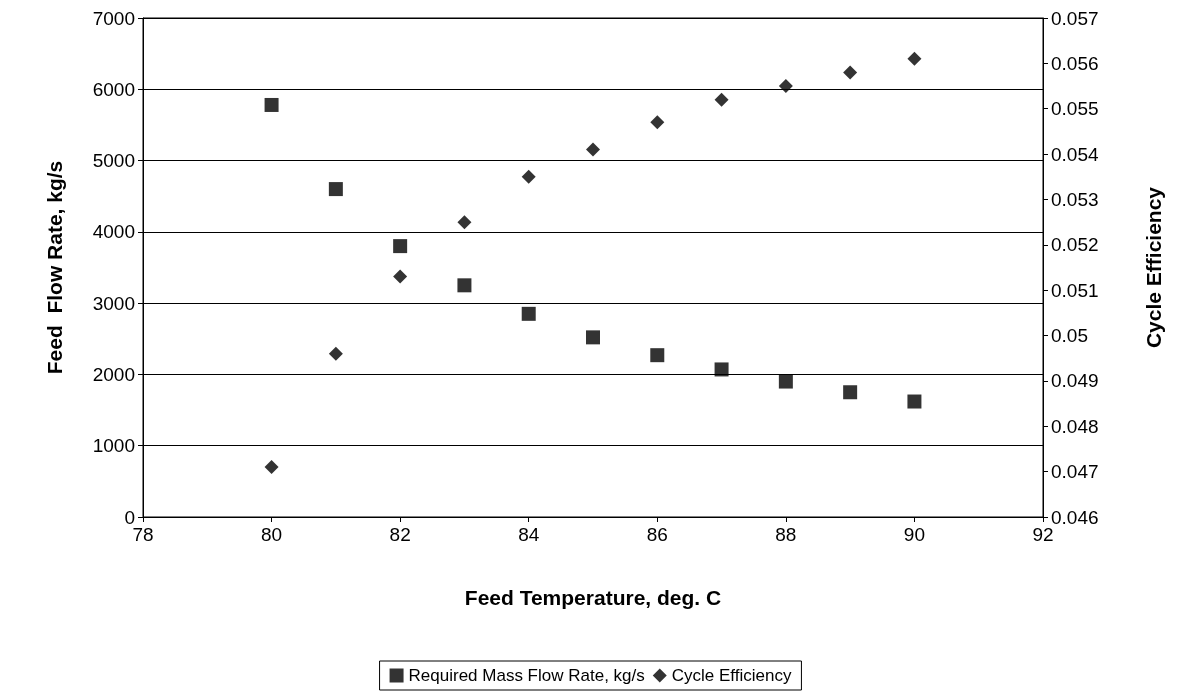 The width and height of the screenshot is (1181, 698). I want to click on x-axis-title: Feed Temperature, deg. C, so click(593, 597).